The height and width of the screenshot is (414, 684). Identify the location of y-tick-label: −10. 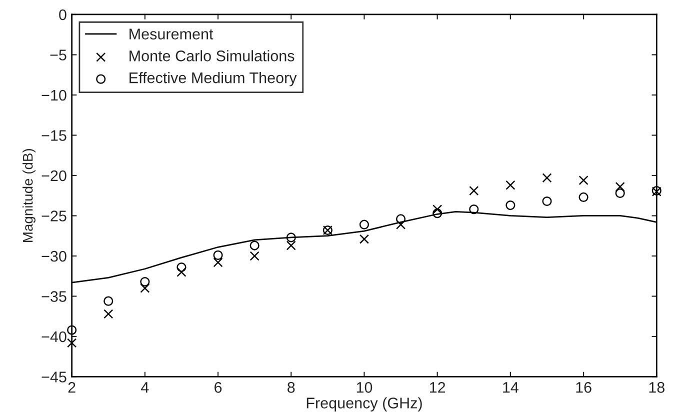
(54, 95).